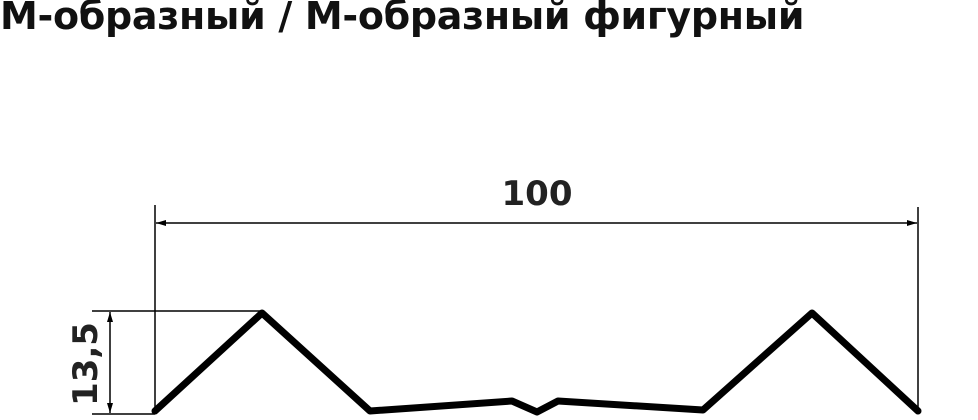 Image resolution: width=978 pixels, height=420 pixels. Describe the element at coordinates (537, 194) in the screenshot. I see `width-label: 100` at that location.